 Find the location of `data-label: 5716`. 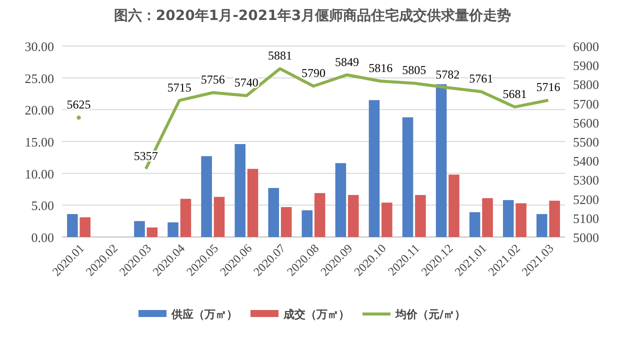

data-label: 5716 is located at coordinates (548, 87).